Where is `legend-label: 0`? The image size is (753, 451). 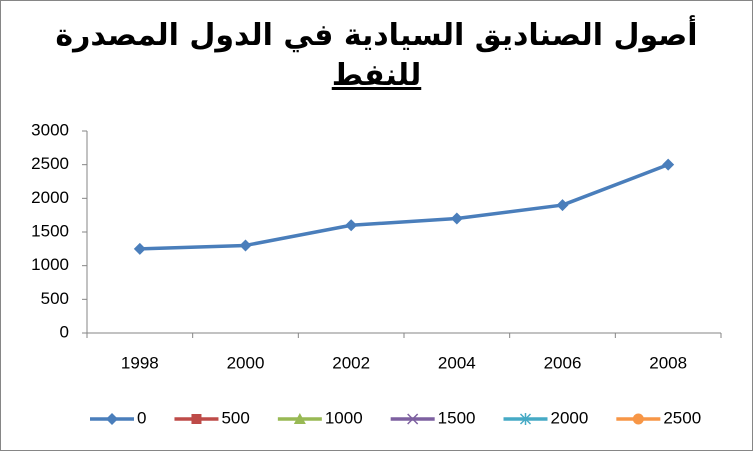 legend-label: 0 is located at coordinates (141, 417).